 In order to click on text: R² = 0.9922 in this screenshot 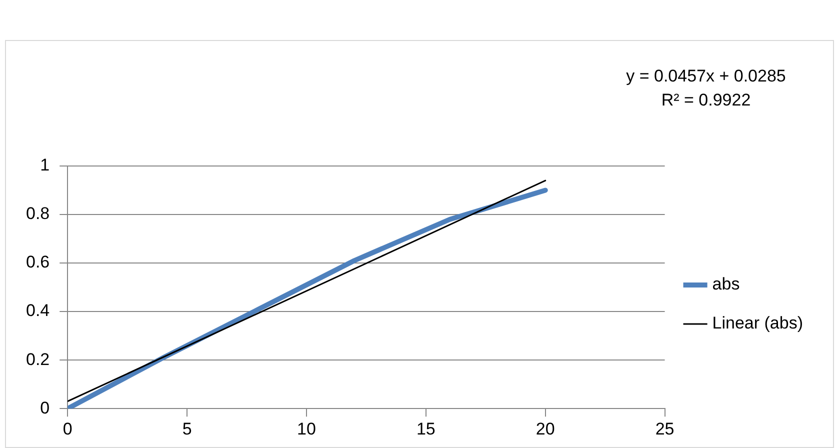, I will do `click(706, 100)`.